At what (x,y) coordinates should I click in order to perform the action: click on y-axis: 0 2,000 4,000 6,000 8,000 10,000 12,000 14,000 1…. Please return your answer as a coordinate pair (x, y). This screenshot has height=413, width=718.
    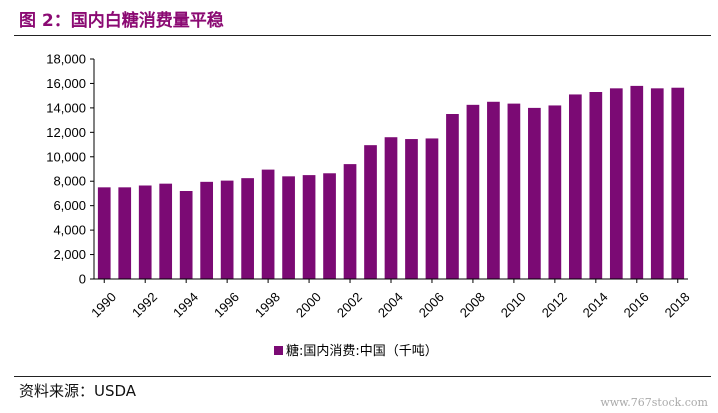
    Looking at the image, I should click on (70, 169).